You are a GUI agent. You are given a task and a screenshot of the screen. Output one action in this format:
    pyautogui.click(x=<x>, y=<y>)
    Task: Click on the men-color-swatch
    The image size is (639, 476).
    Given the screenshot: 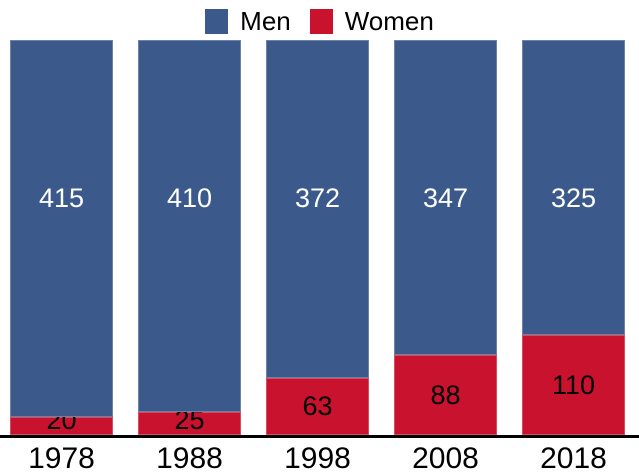 What is the action you would take?
    pyautogui.click(x=217, y=21)
    